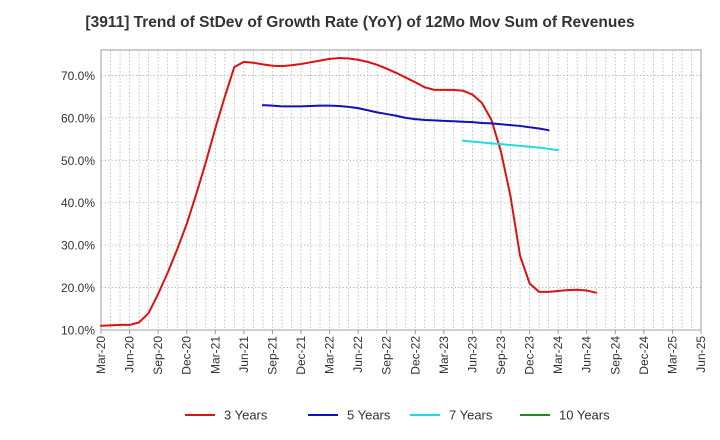 The width and height of the screenshot is (720, 440). Describe the element at coordinates (78, 203) in the screenshot. I see `y-tick-label: 40.0%` at that location.